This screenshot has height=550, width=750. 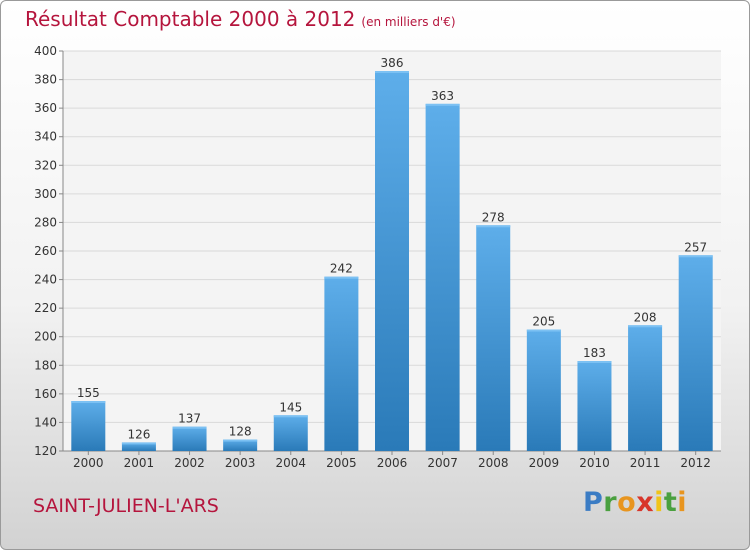 I want to click on data-label: 257, so click(x=695, y=247).